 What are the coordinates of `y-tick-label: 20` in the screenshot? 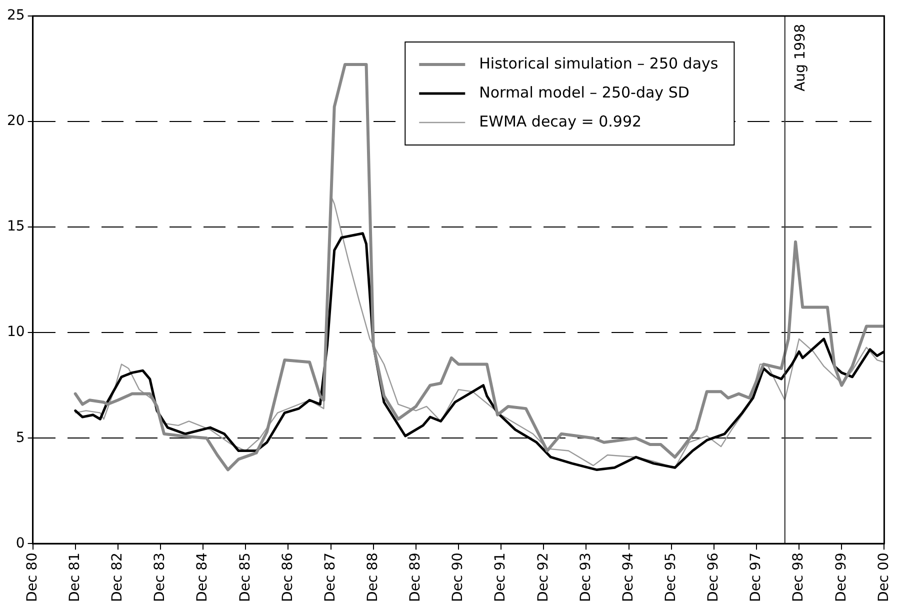 It's located at (15, 121).